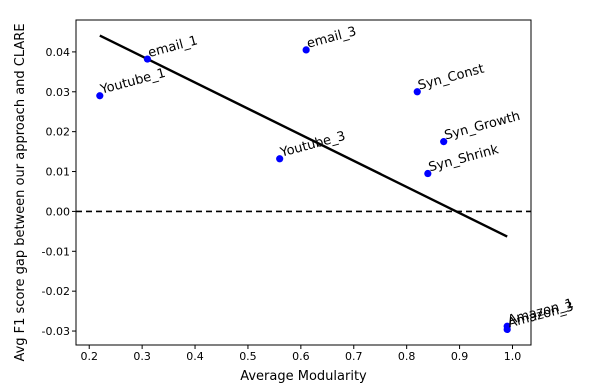 The width and height of the screenshot is (593, 388). What do you see at coordinates (56, 291) in the screenshot?
I see `y-tick-label: -0.02` at bounding box center [56, 291].